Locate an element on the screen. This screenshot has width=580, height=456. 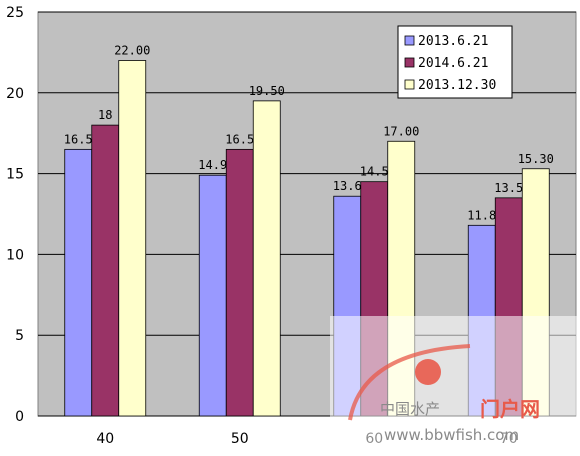
data-label: 15.30 is located at coordinates (536, 159).